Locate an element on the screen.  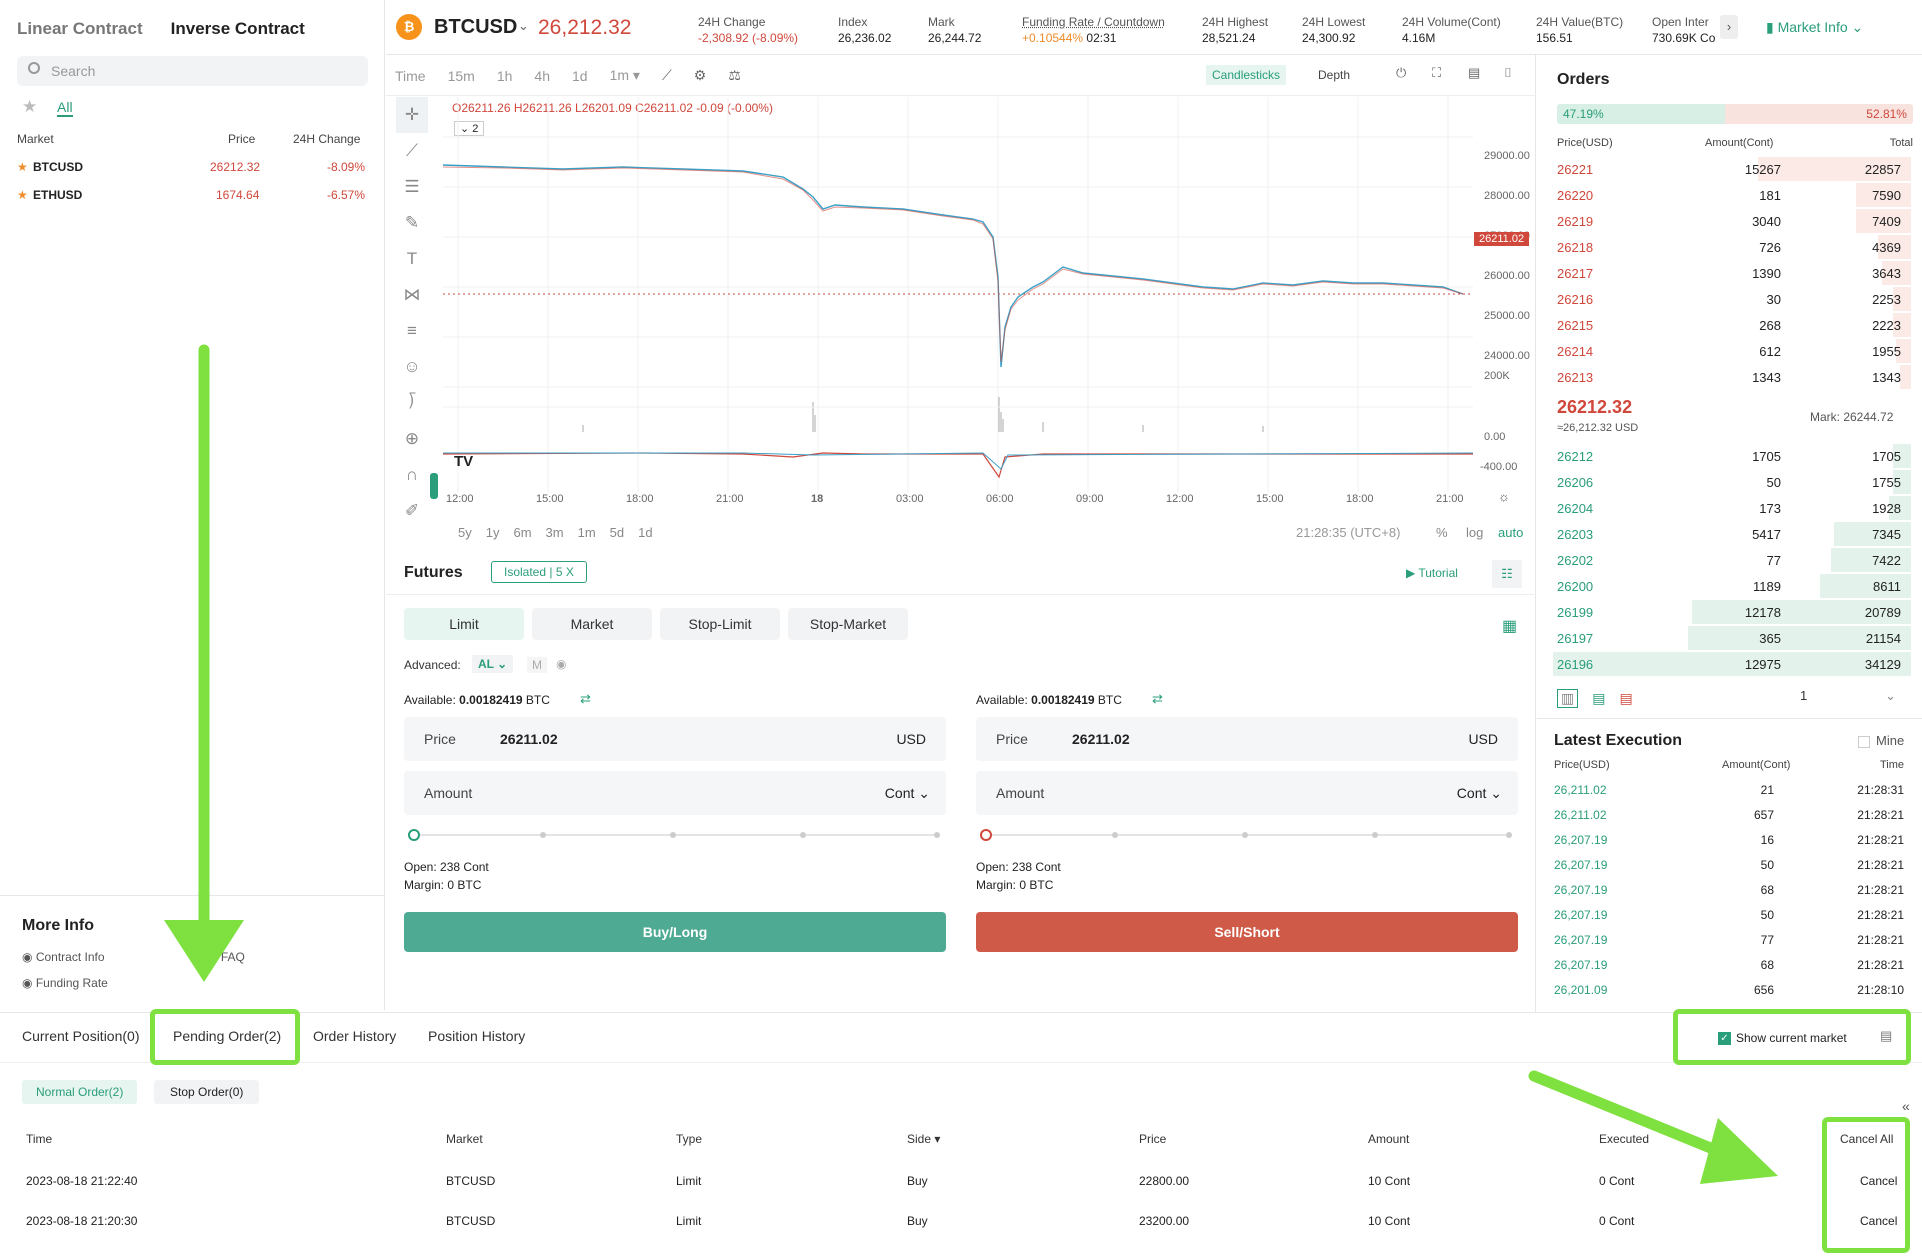
range-1y: 1y is located at coordinates (492, 532).